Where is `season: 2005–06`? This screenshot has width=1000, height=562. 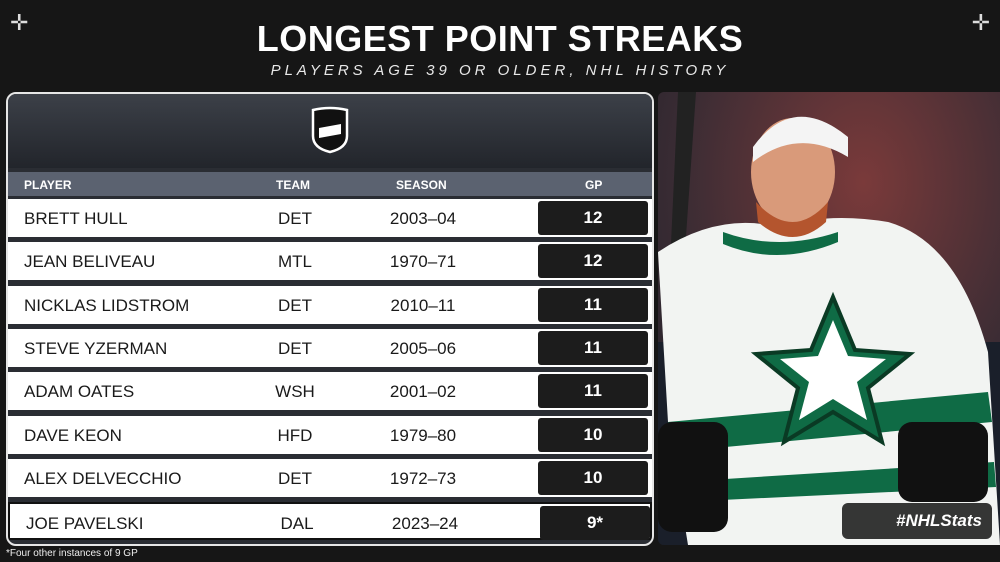
season: 2005–06 is located at coordinates (423, 348).